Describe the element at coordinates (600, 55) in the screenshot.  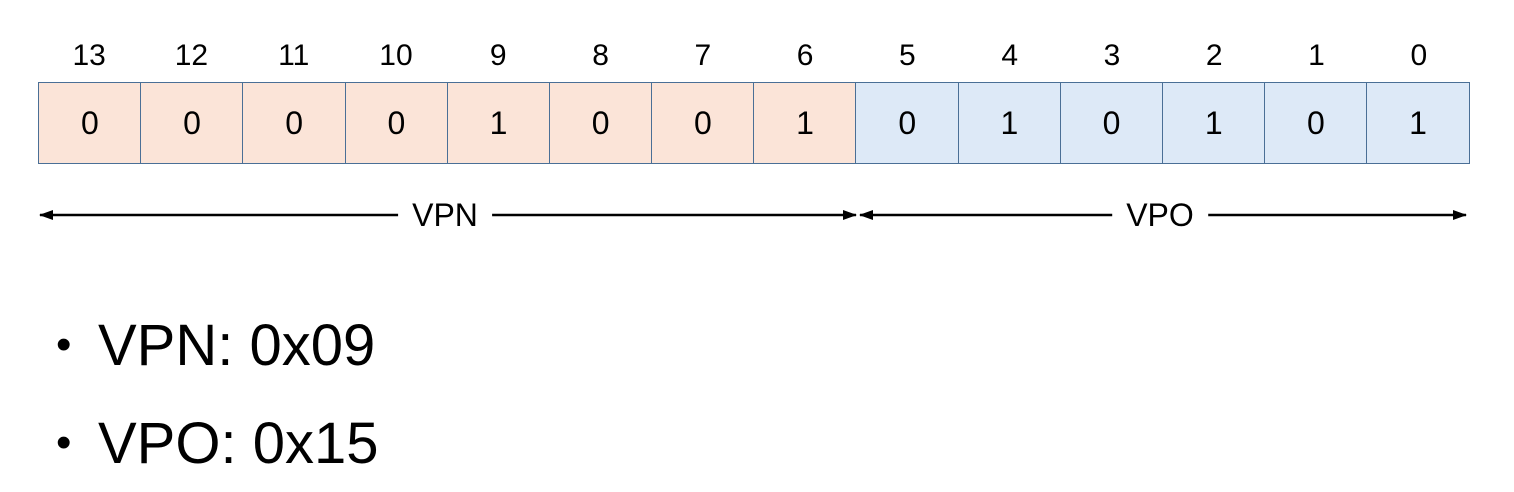
I see `bit-index-8: 8` at that location.